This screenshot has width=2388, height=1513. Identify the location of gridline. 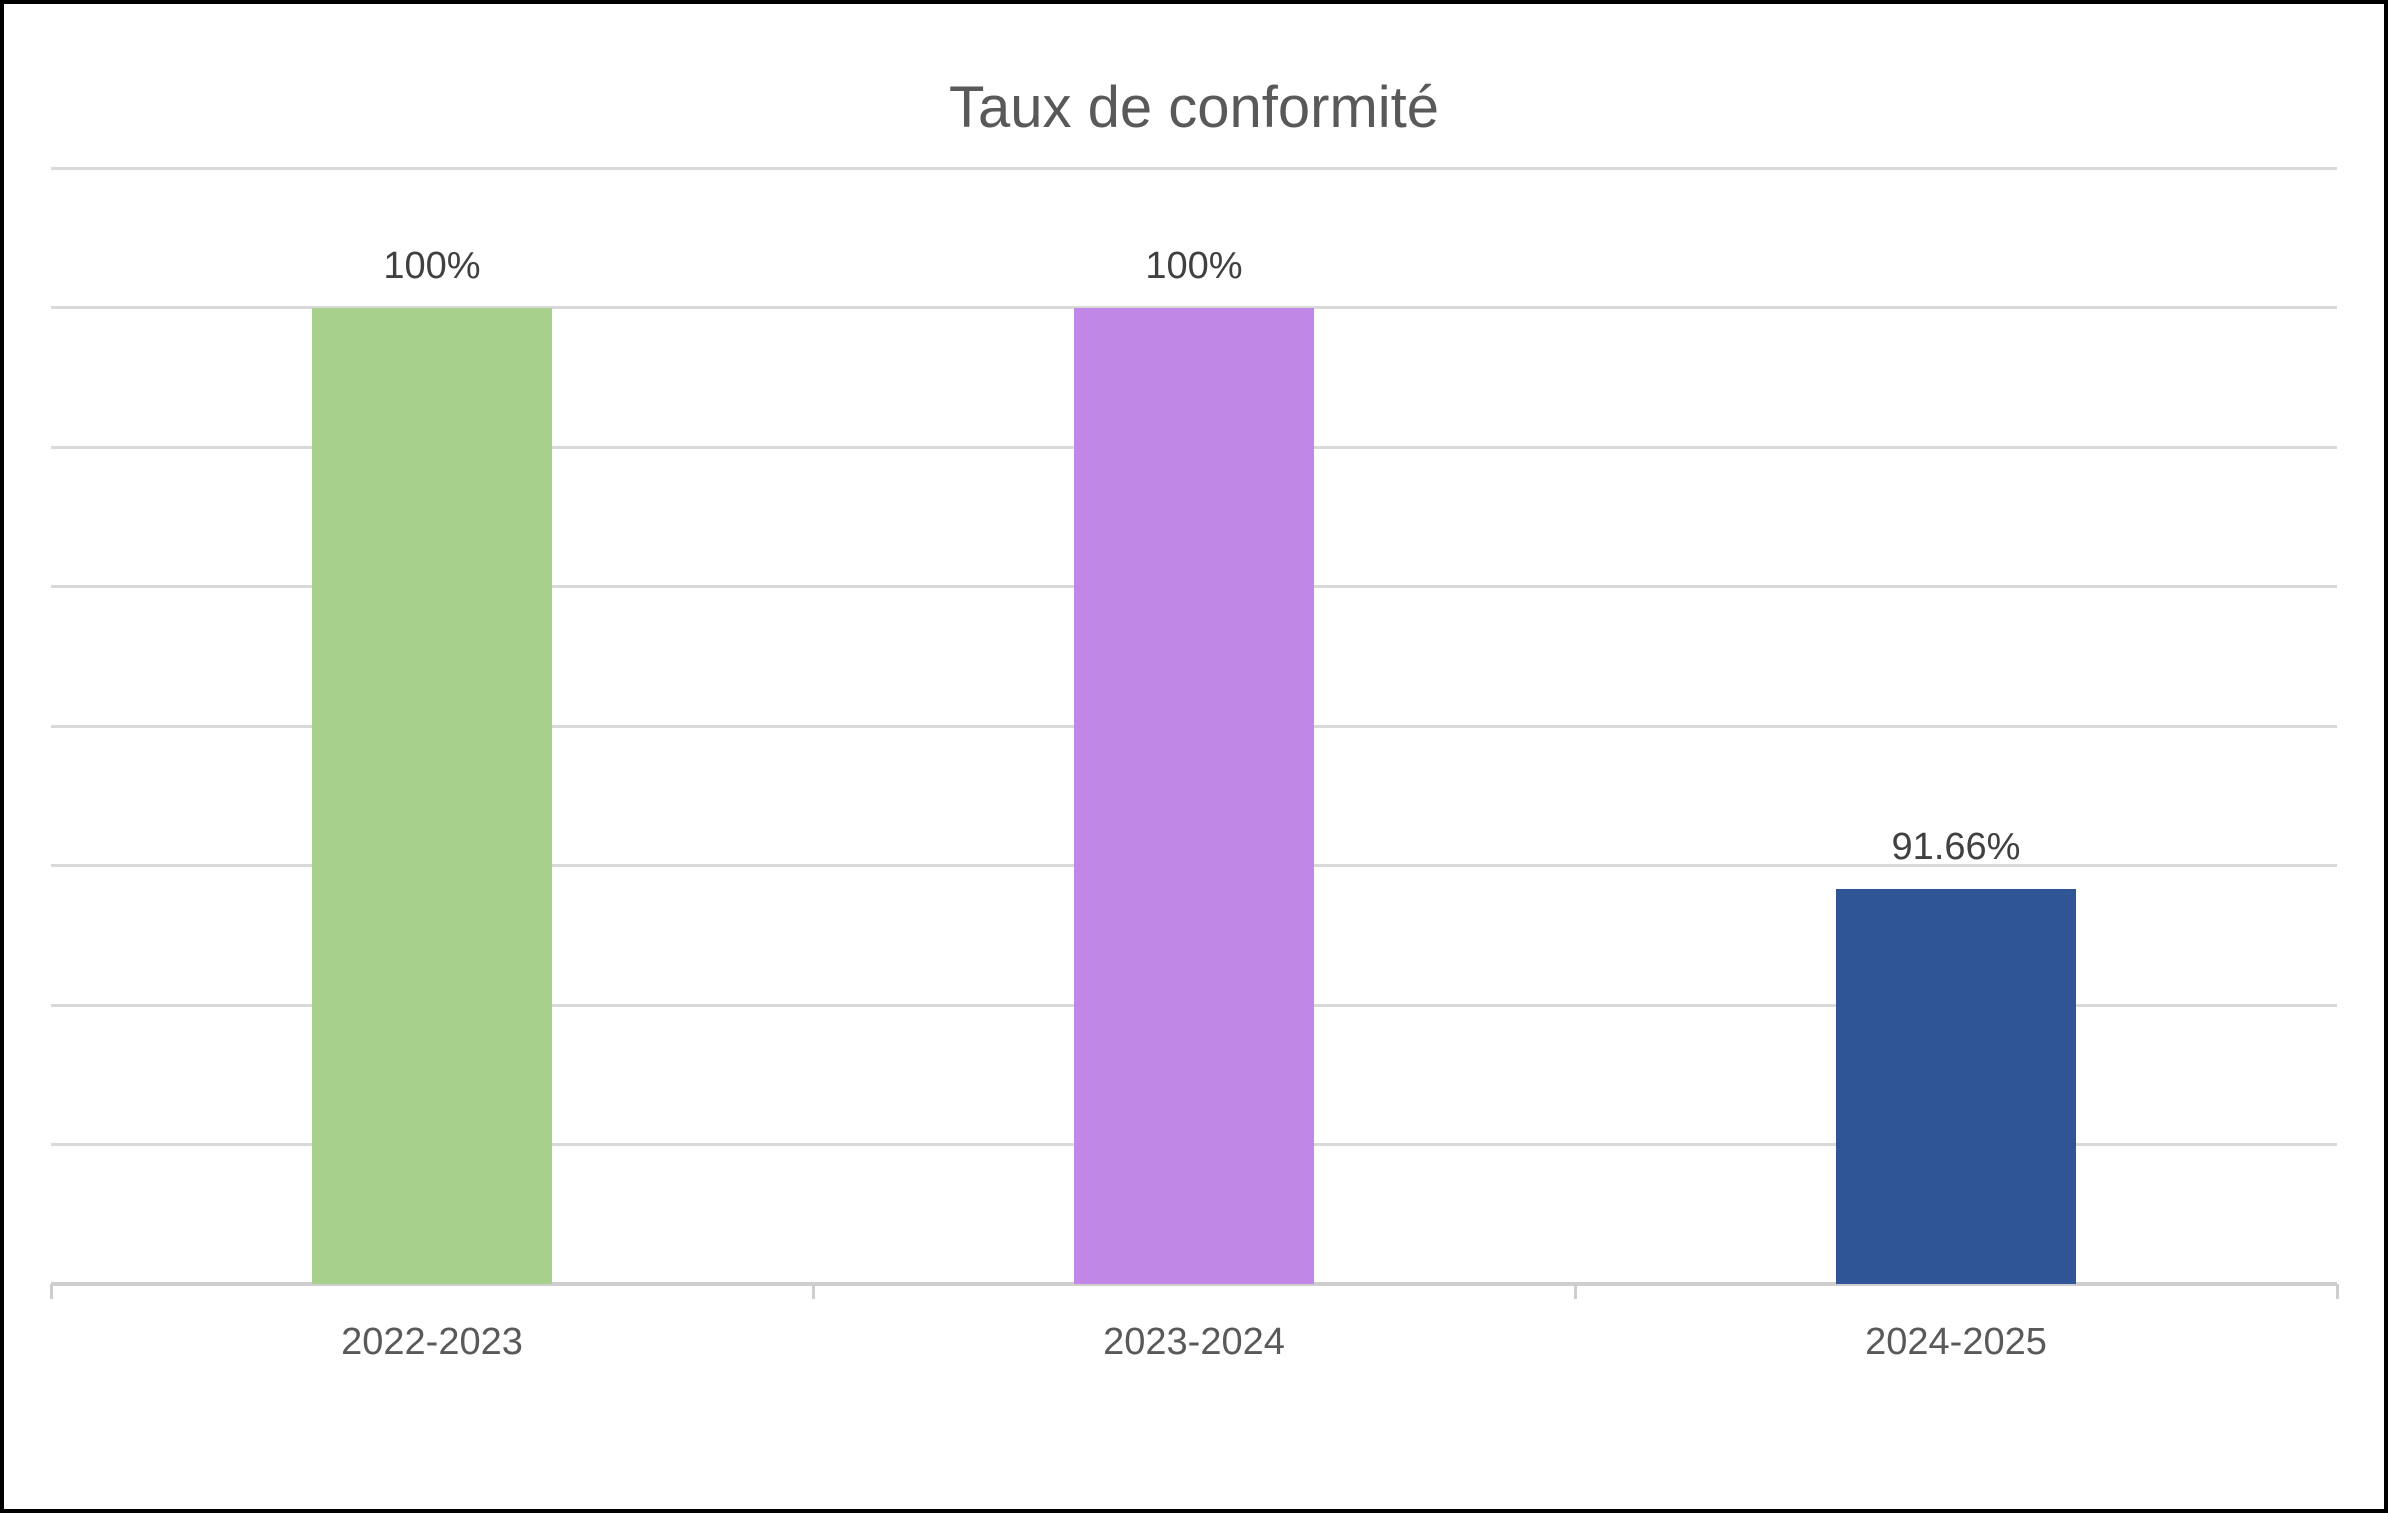
(1194, 168).